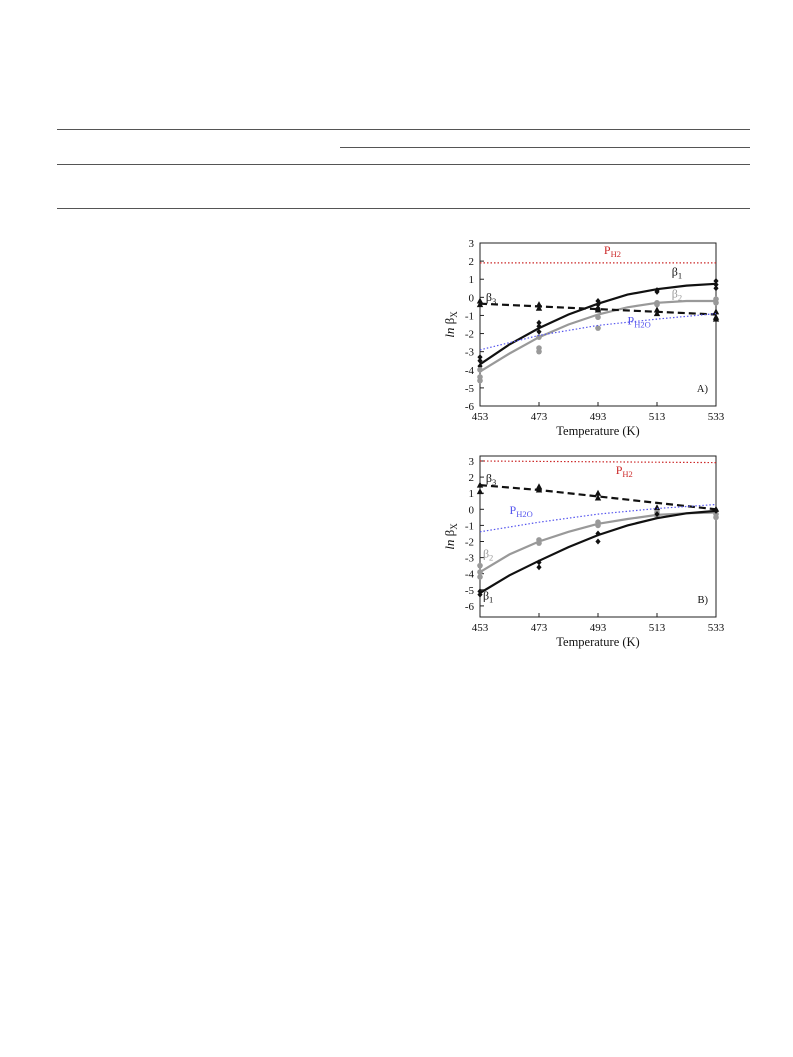  I want to click on series-beta1: β1, so click(598, 555).